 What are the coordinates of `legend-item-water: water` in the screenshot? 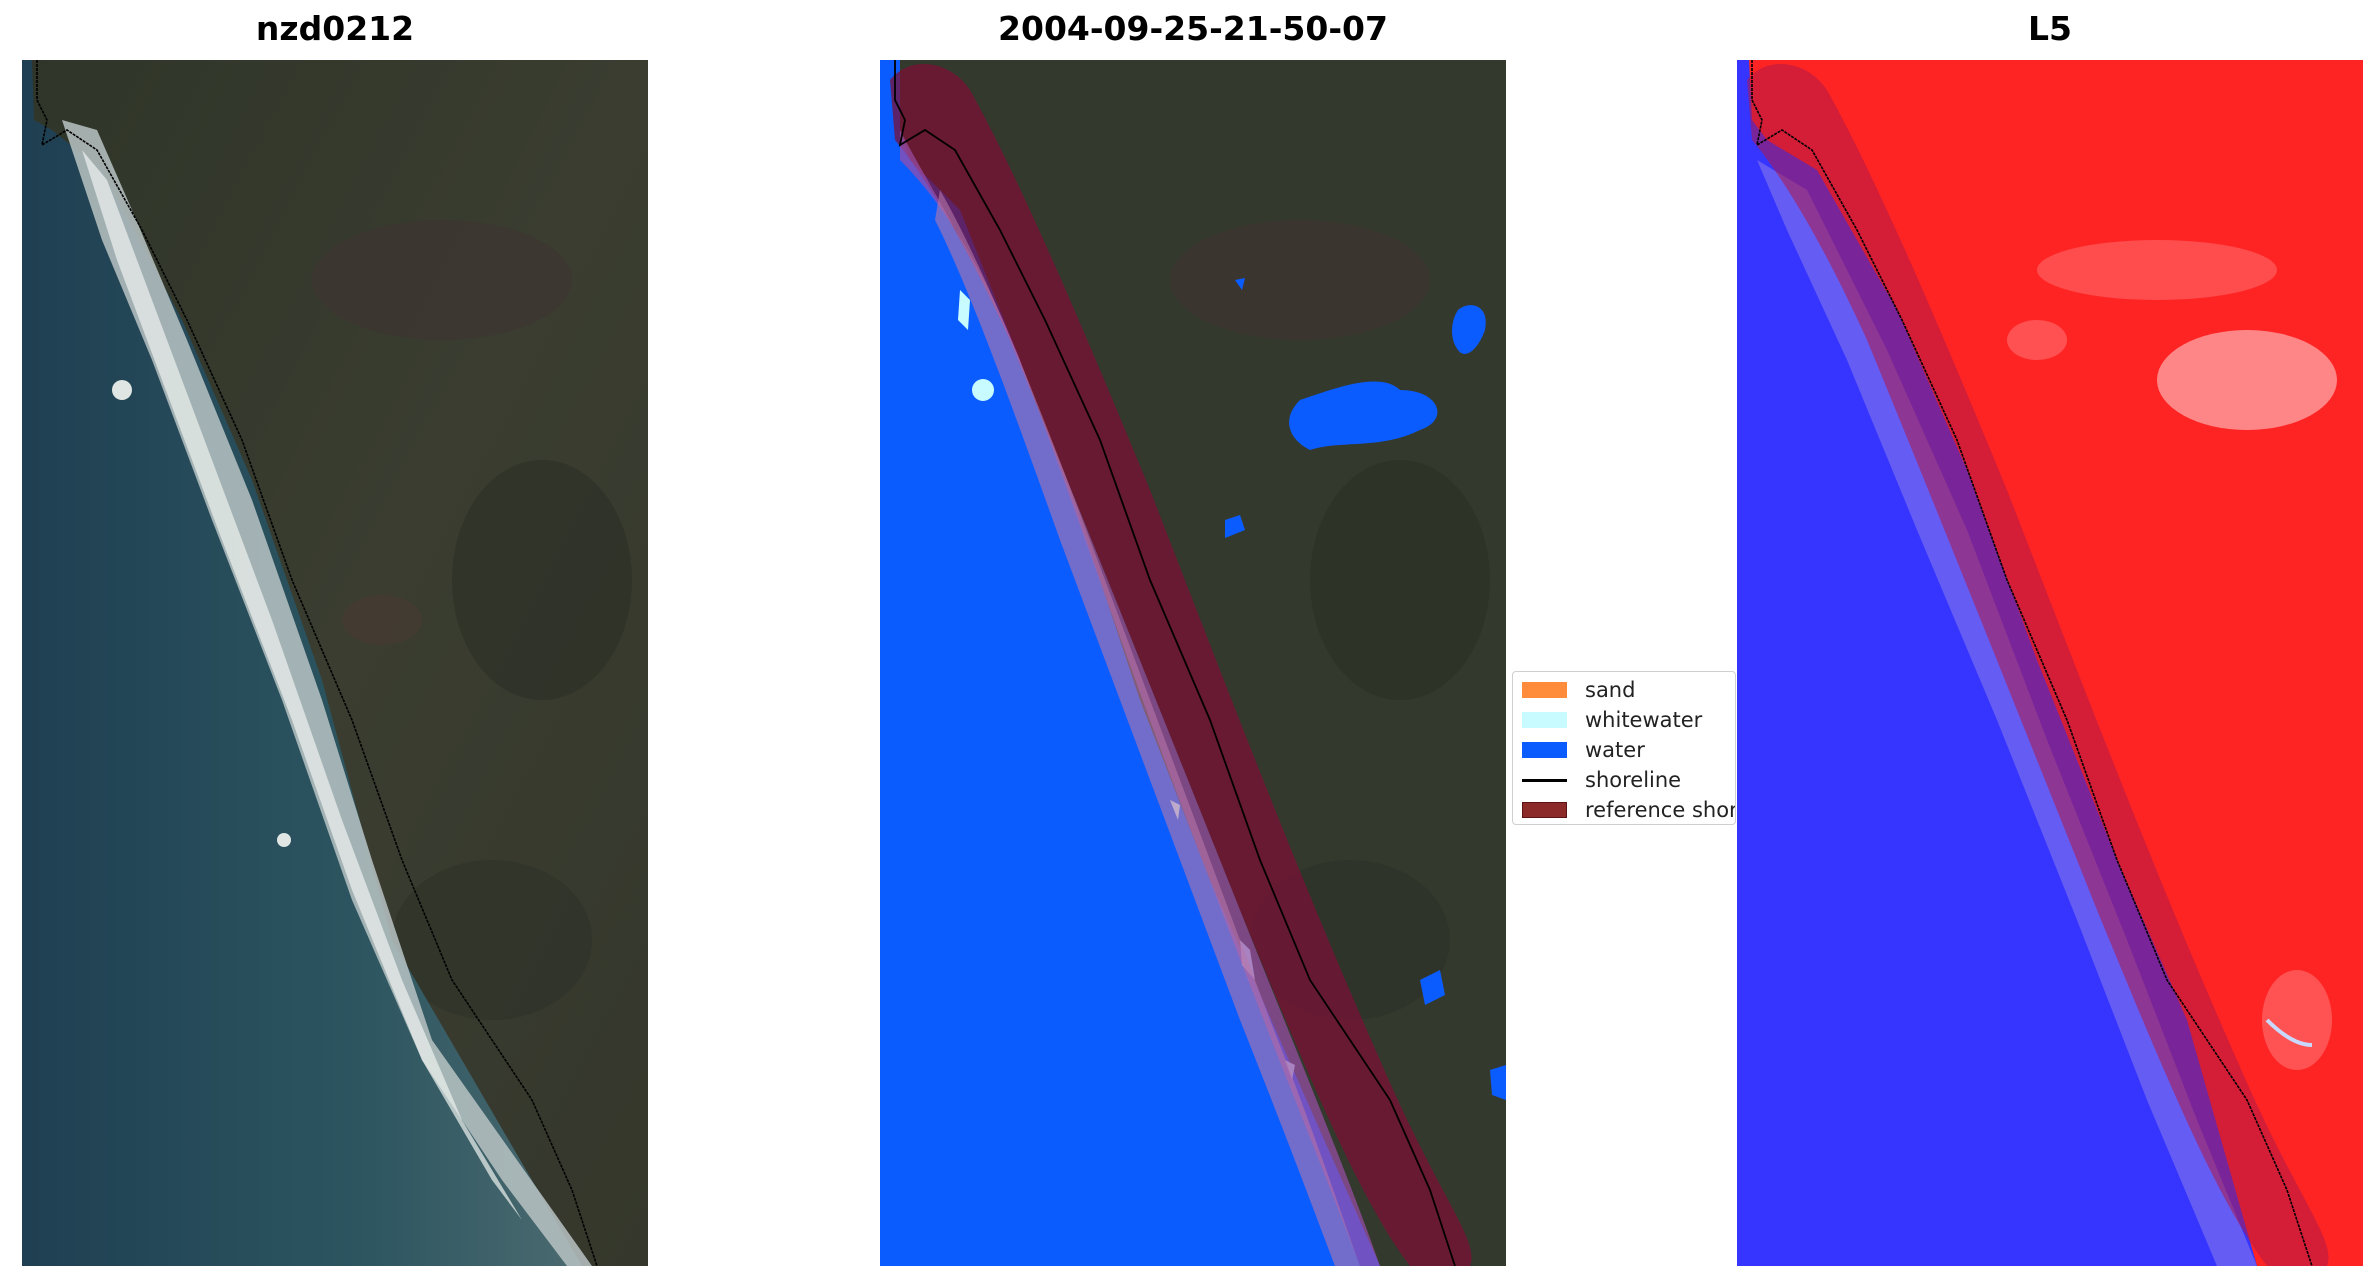 It's located at (1624, 750).